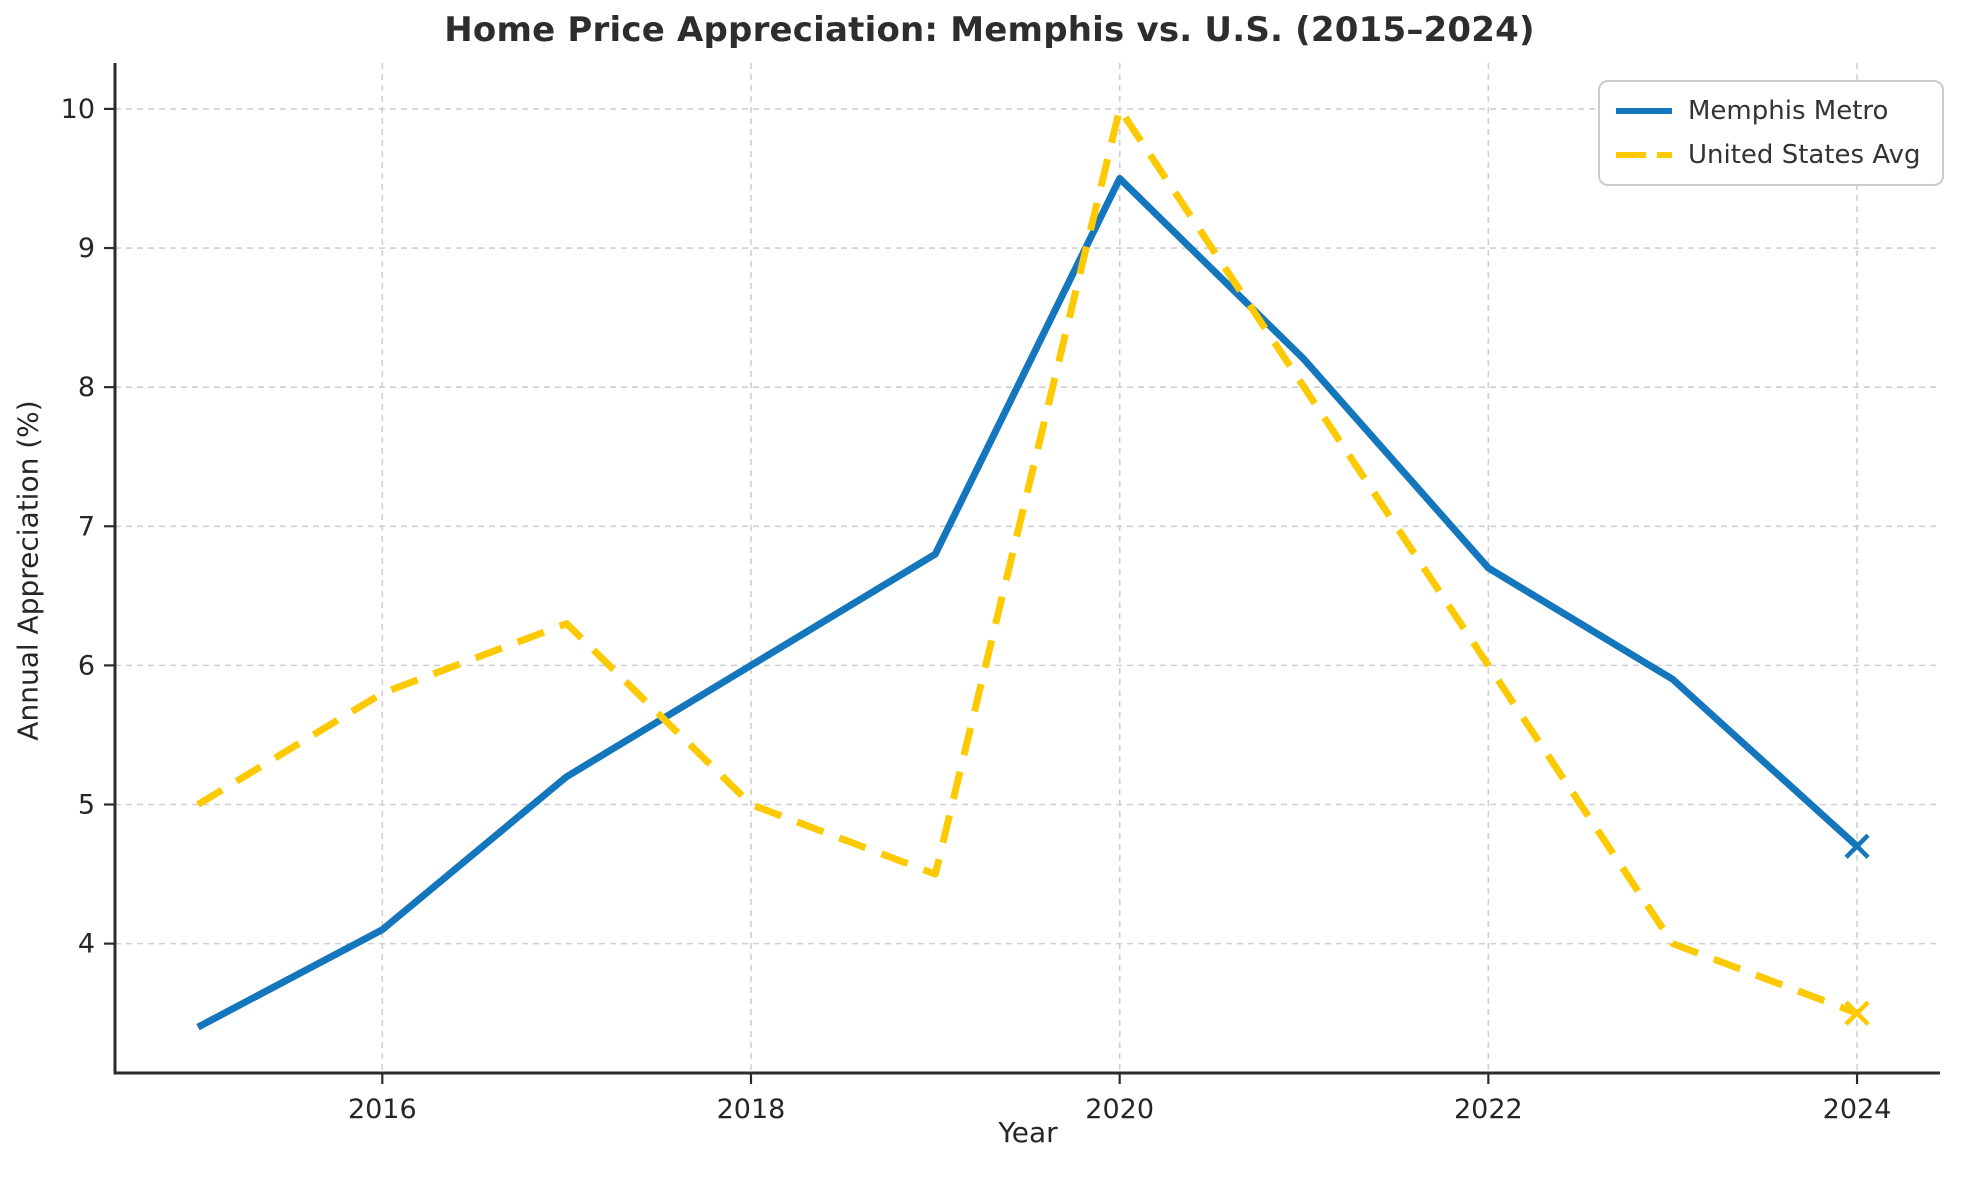  What do you see at coordinates (1857, 1013) in the screenshot?
I see `end-marker-x-us` at bounding box center [1857, 1013].